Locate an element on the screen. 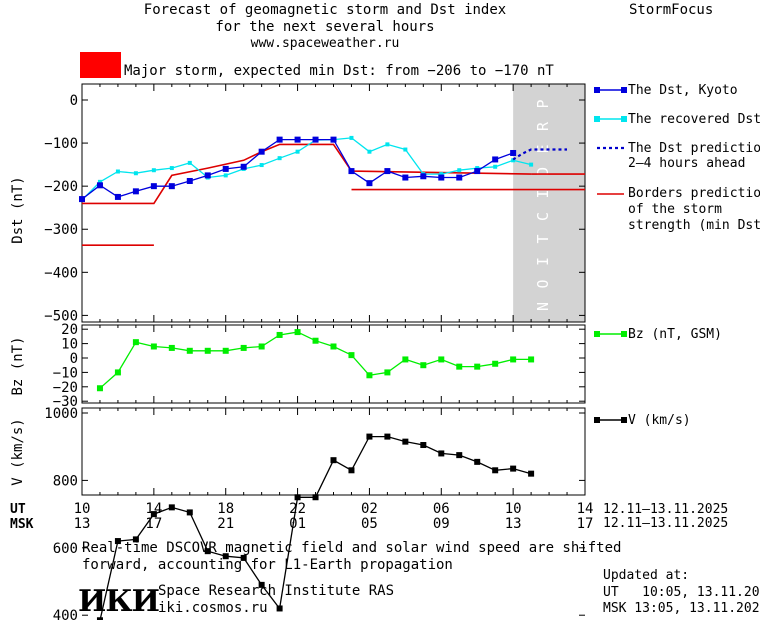 This screenshot has width=760, height=620. msk-tick-label: 21 is located at coordinates (225, 524).